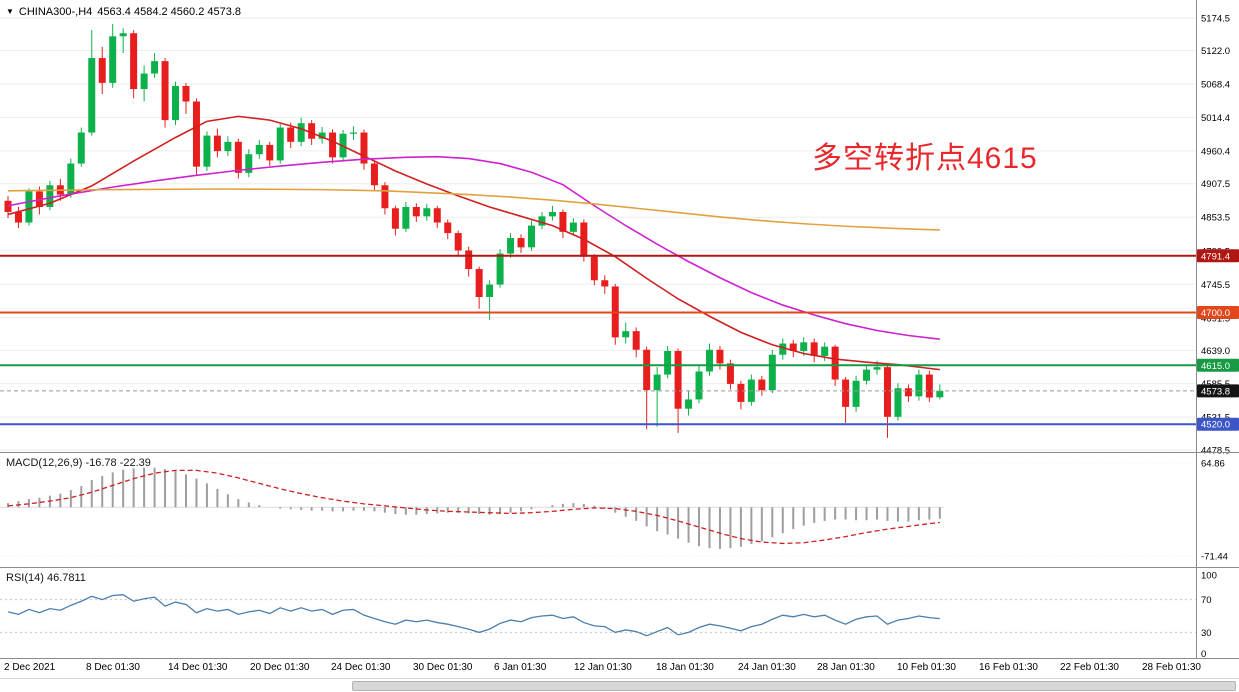 The width and height of the screenshot is (1239, 692). What do you see at coordinates (1215, 184) in the screenshot?
I see `price-axis-tick: 4907.5` at bounding box center [1215, 184].